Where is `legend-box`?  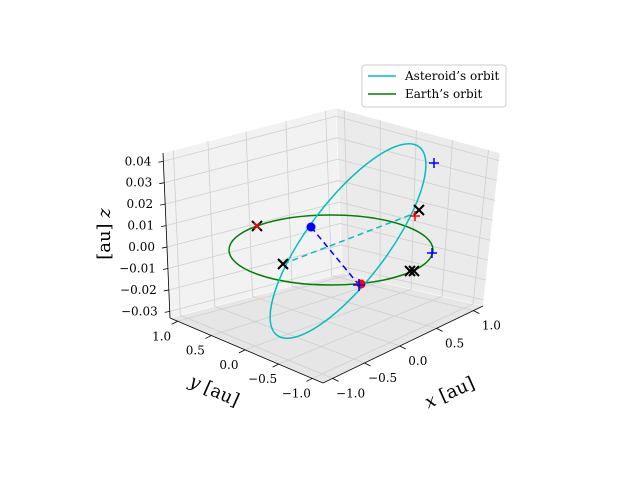 legend-box is located at coordinates (434, 86).